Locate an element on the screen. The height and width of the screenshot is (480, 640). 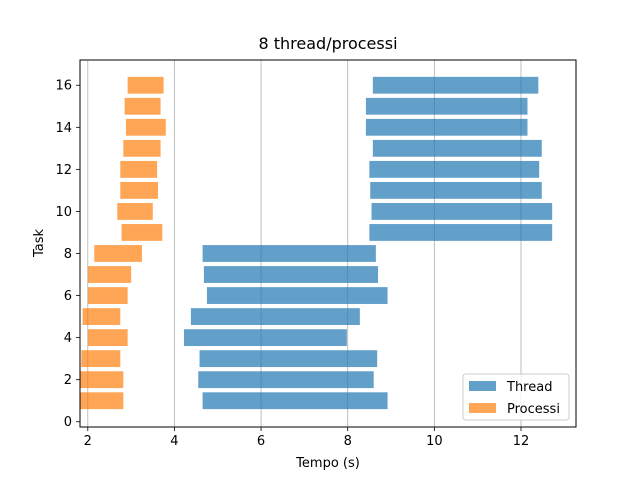
y-tick-label: 4 is located at coordinates (68, 338).